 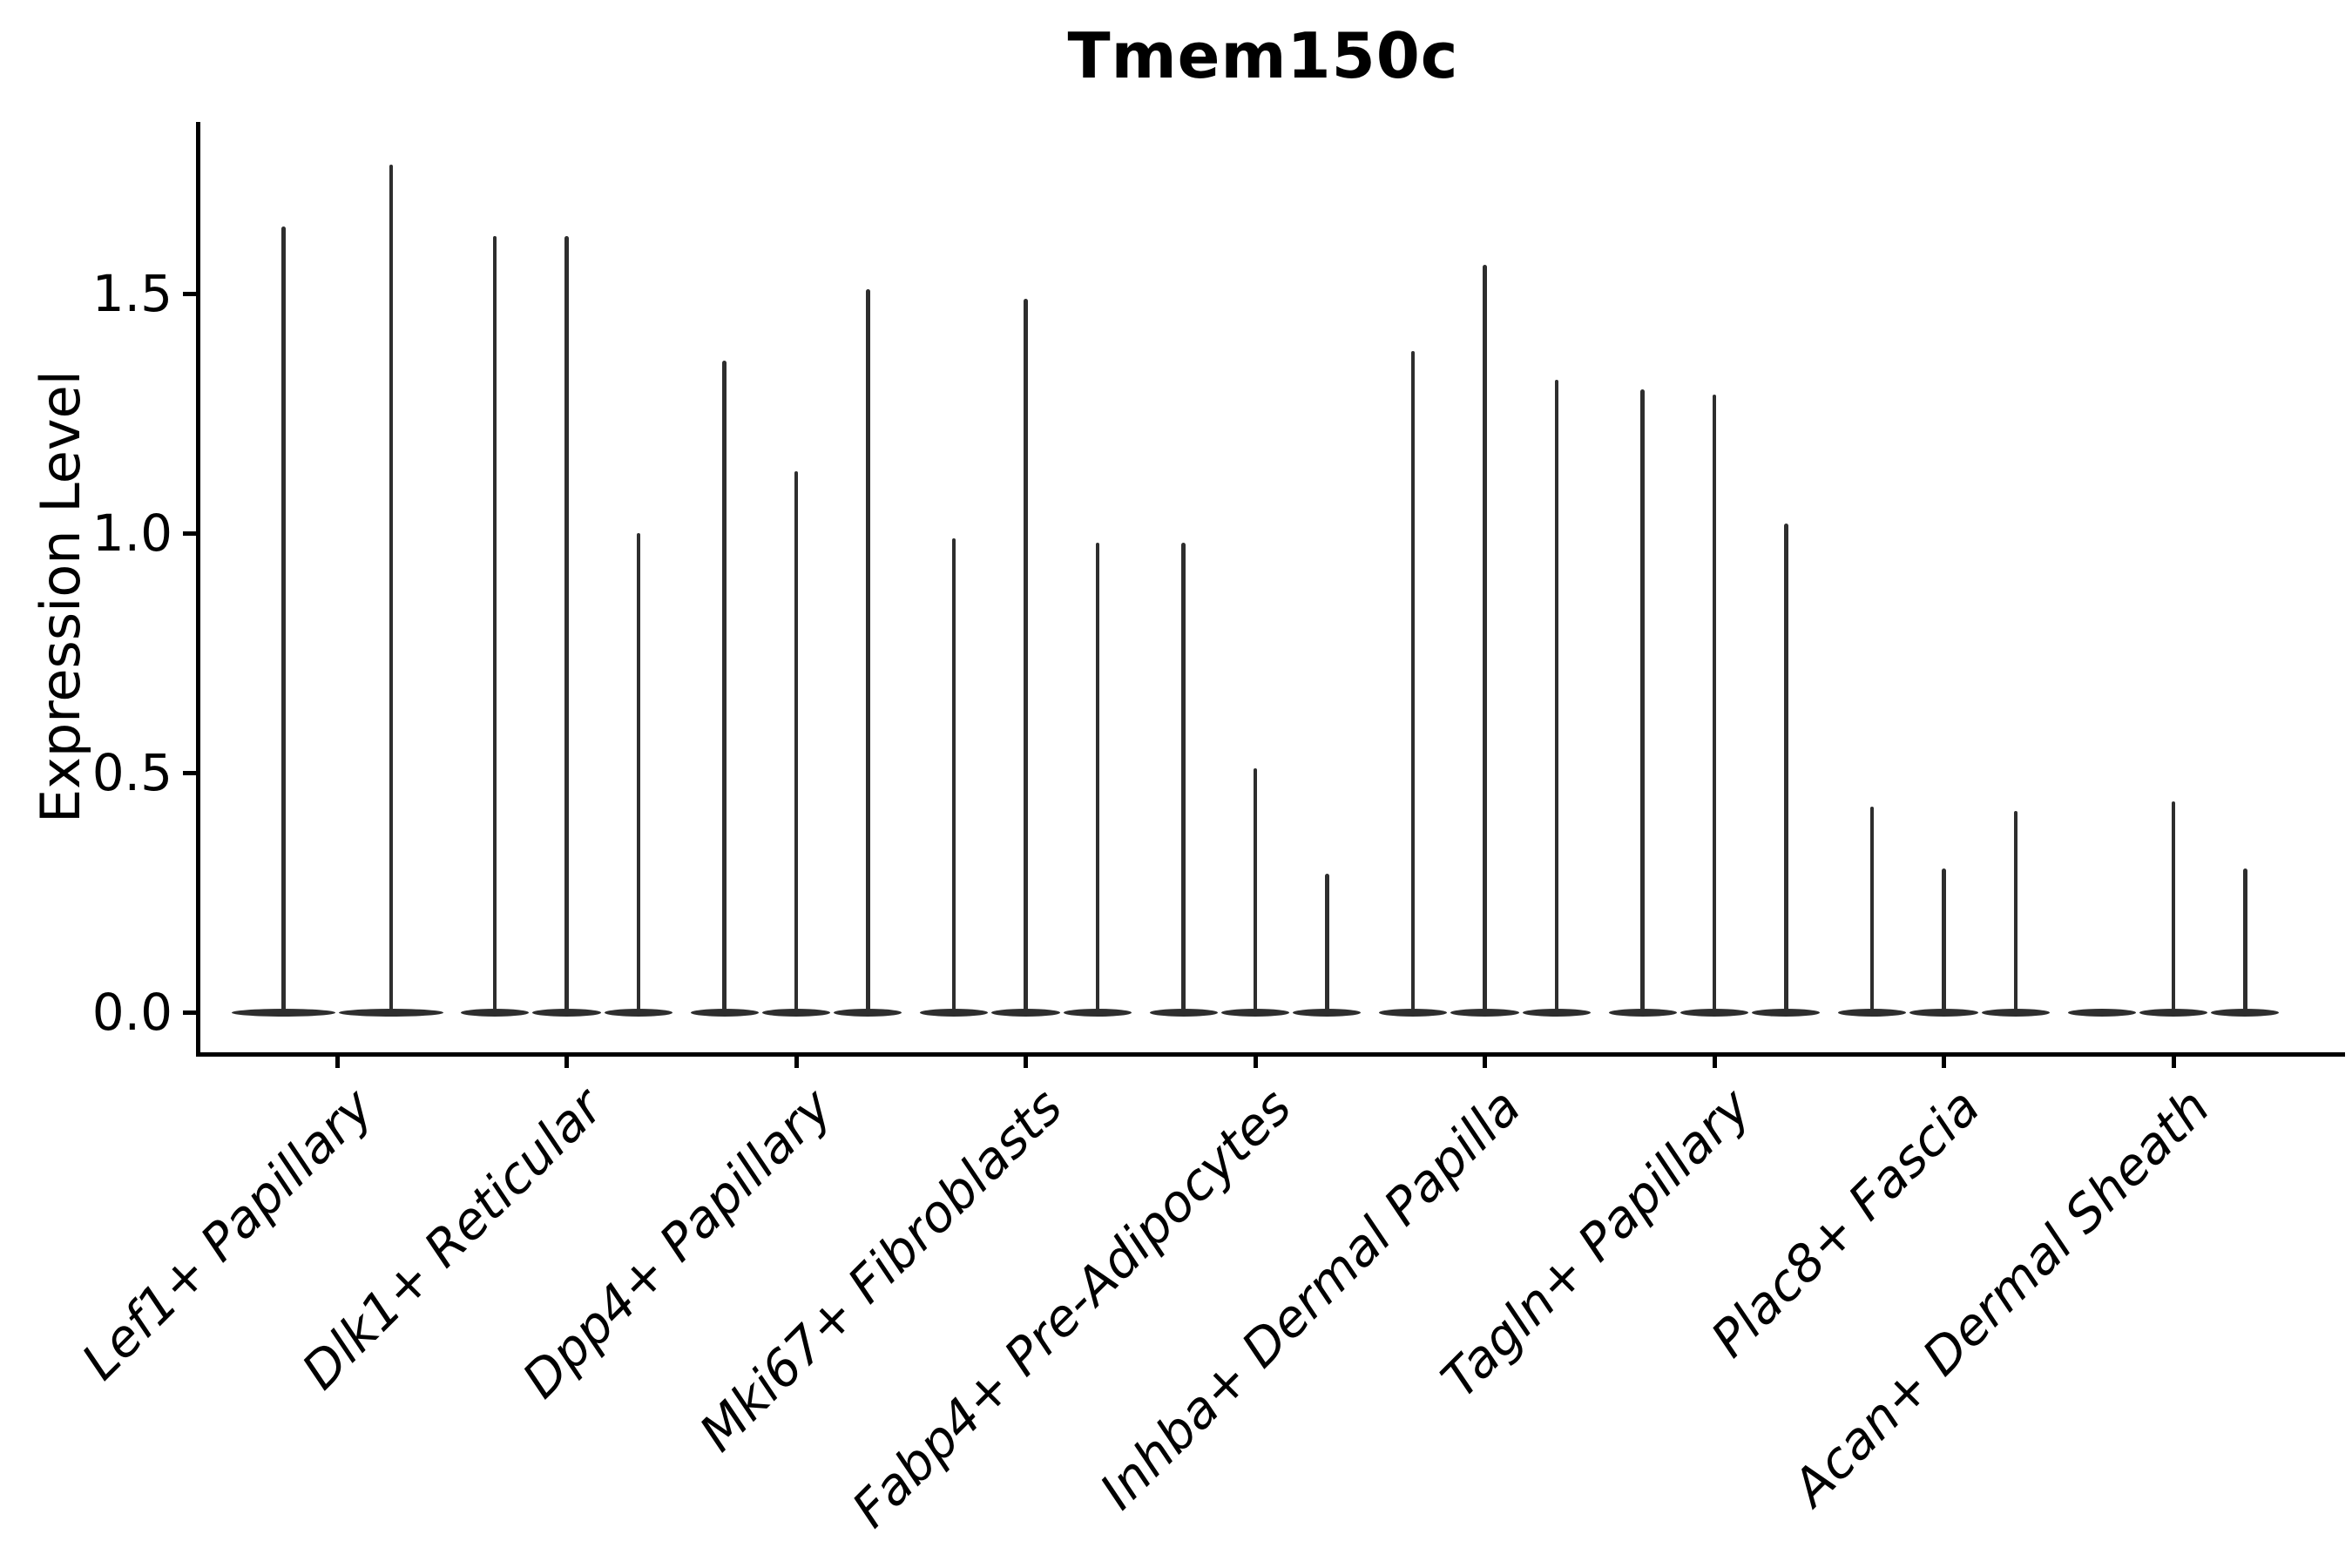 I want to click on y-tick-label: 0.5, so click(x=131, y=772).